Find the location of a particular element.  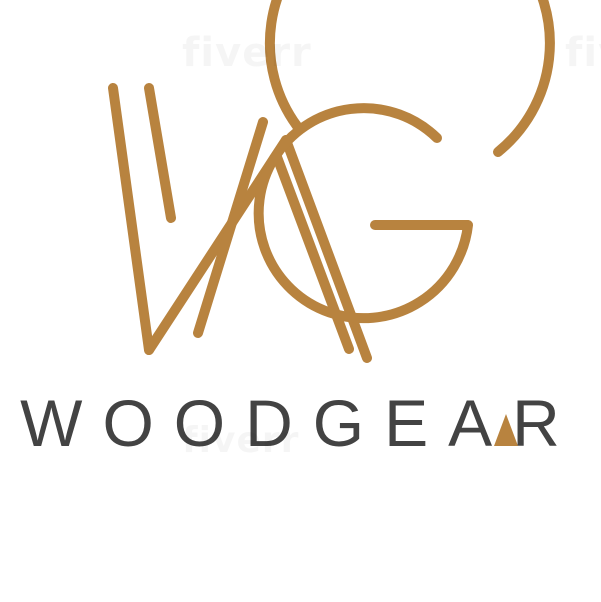

g-inner-arc is located at coordinates (363, 213).